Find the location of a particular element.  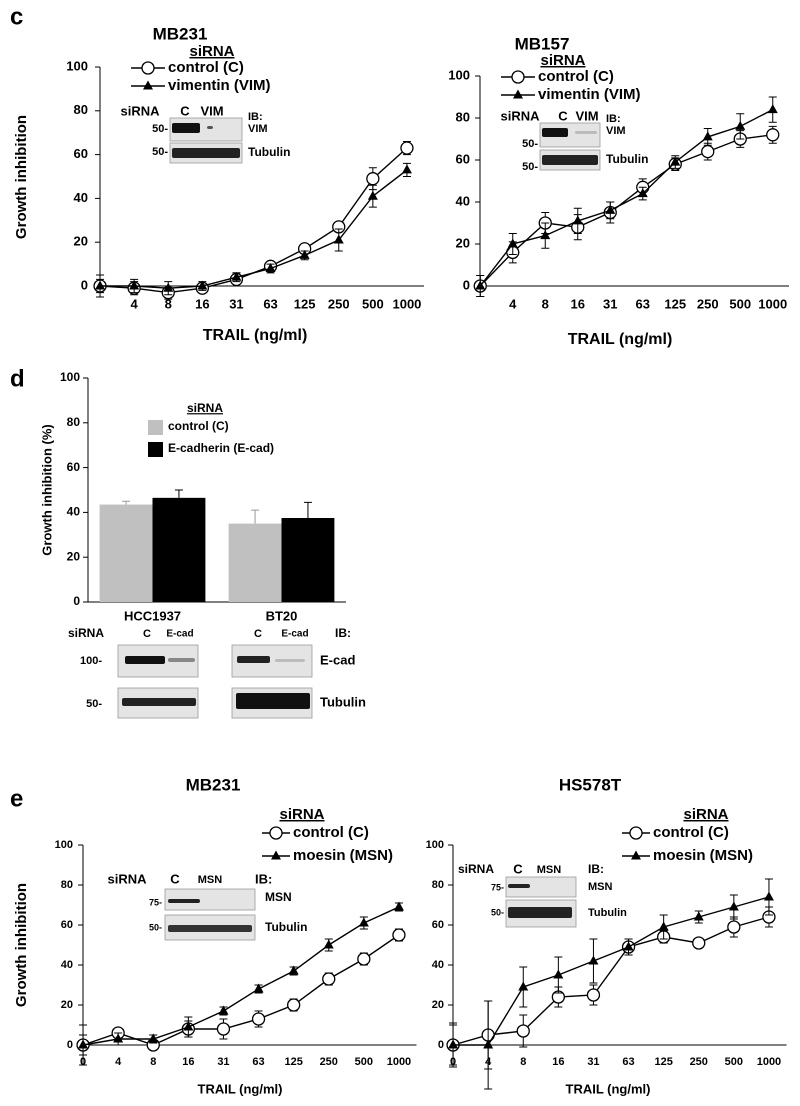

blot-label: siRNA is located at coordinates (476, 869).